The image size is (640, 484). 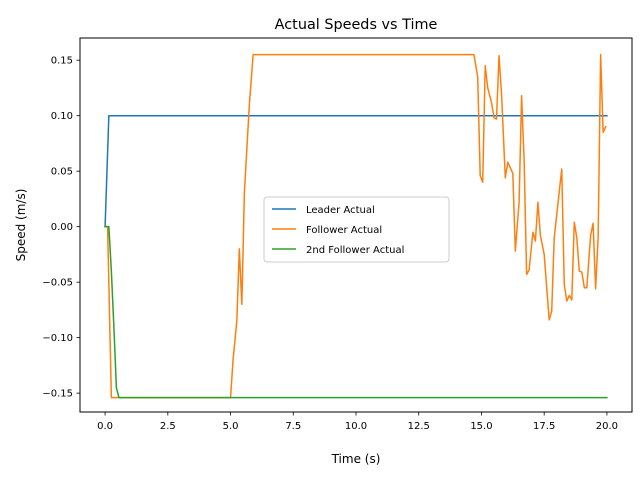 I want to click on legend-label: Follower Actual, so click(x=344, y=230).